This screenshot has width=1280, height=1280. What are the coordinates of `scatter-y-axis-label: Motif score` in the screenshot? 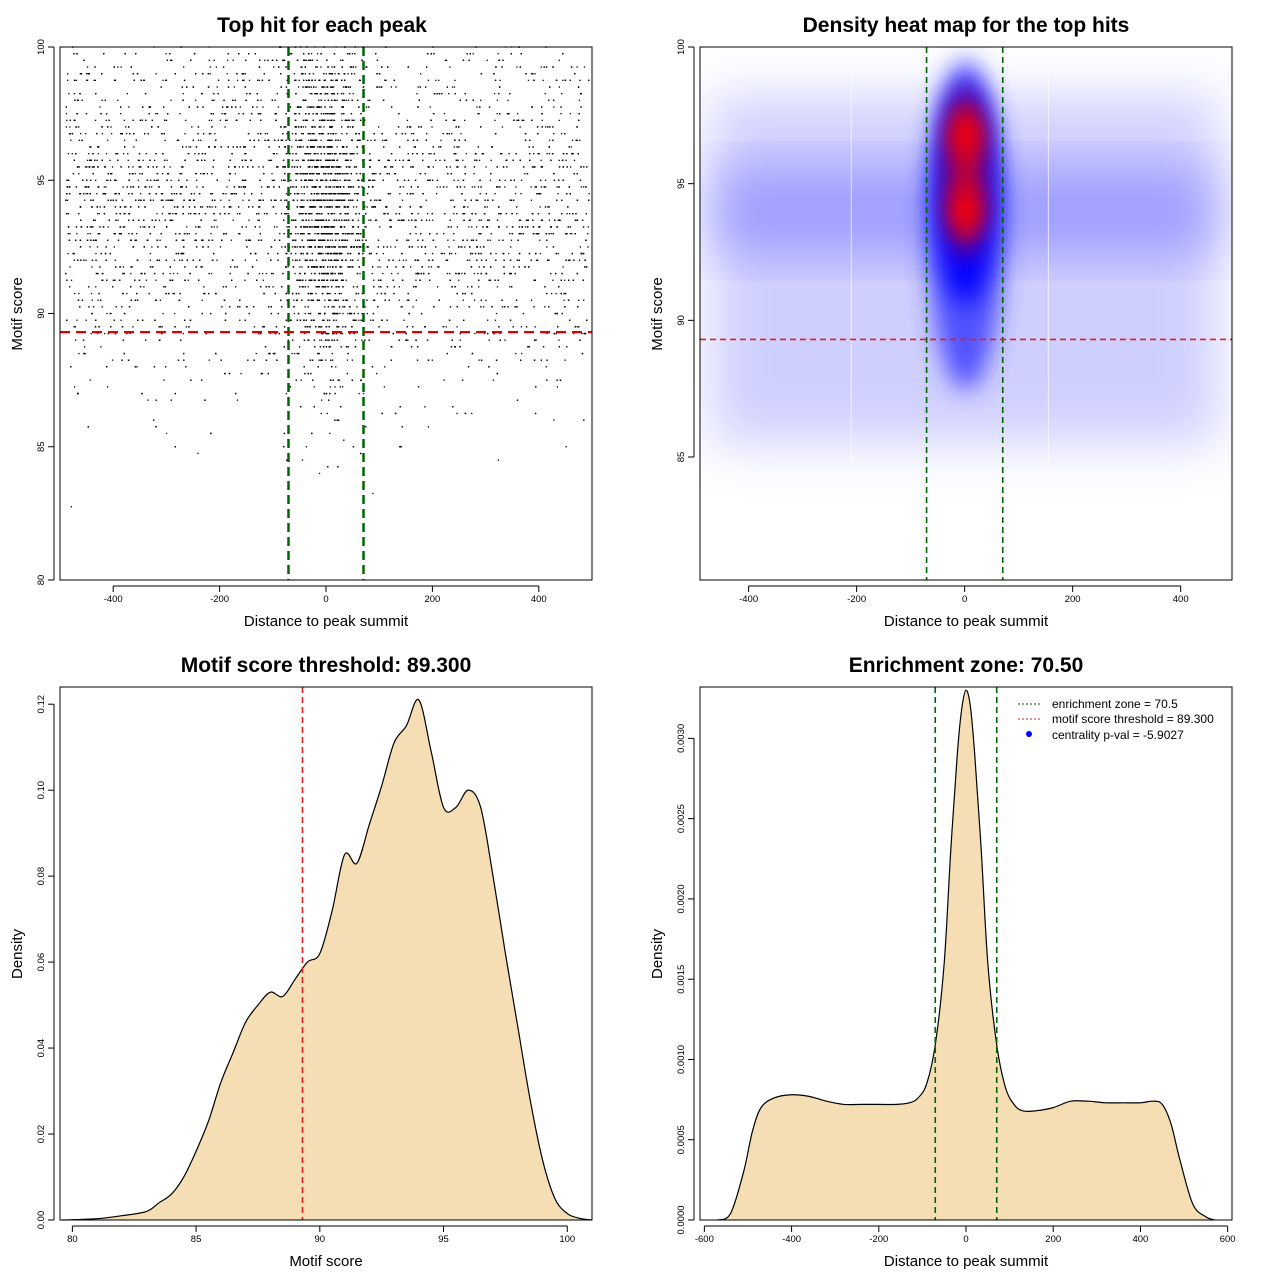 It's located at (17, 313).